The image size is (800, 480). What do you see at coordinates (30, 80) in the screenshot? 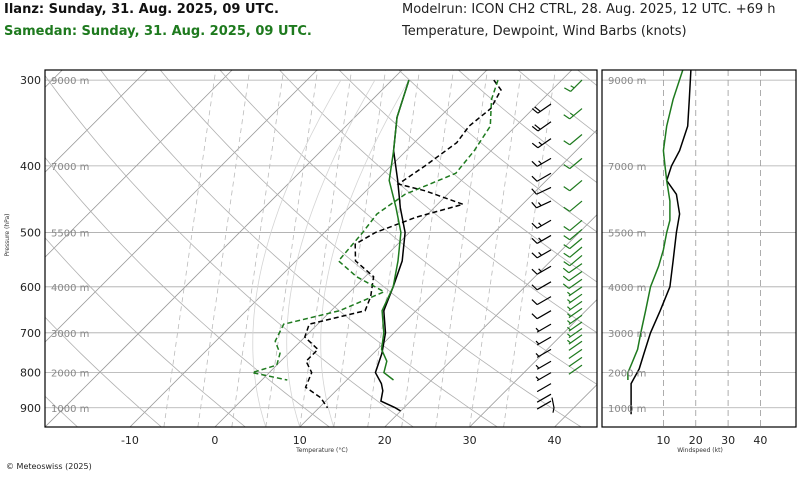
I see `pressure-tick-label: 300` at bounding box center [30, 80].